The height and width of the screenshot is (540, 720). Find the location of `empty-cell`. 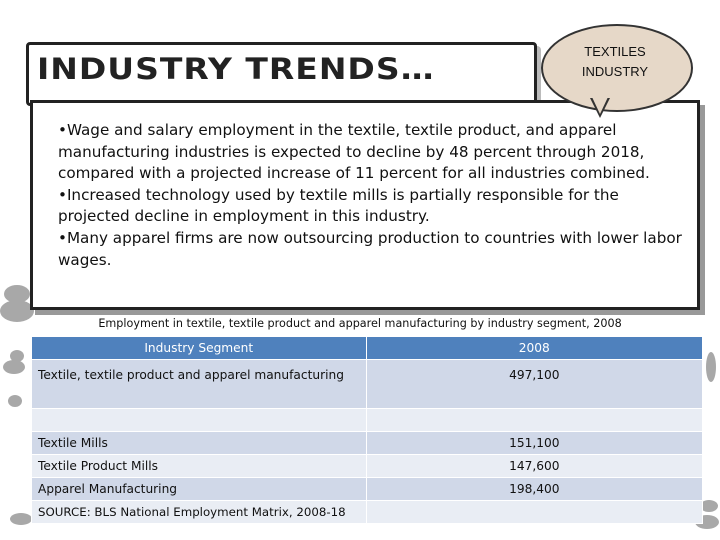

empty-cell is located at coordinates (534, 512).